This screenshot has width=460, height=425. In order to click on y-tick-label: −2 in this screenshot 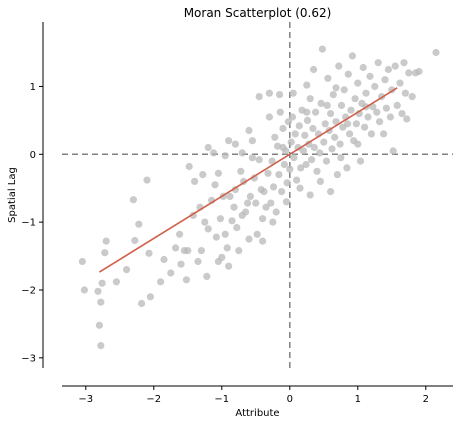, I will do `click(28, 290)`.